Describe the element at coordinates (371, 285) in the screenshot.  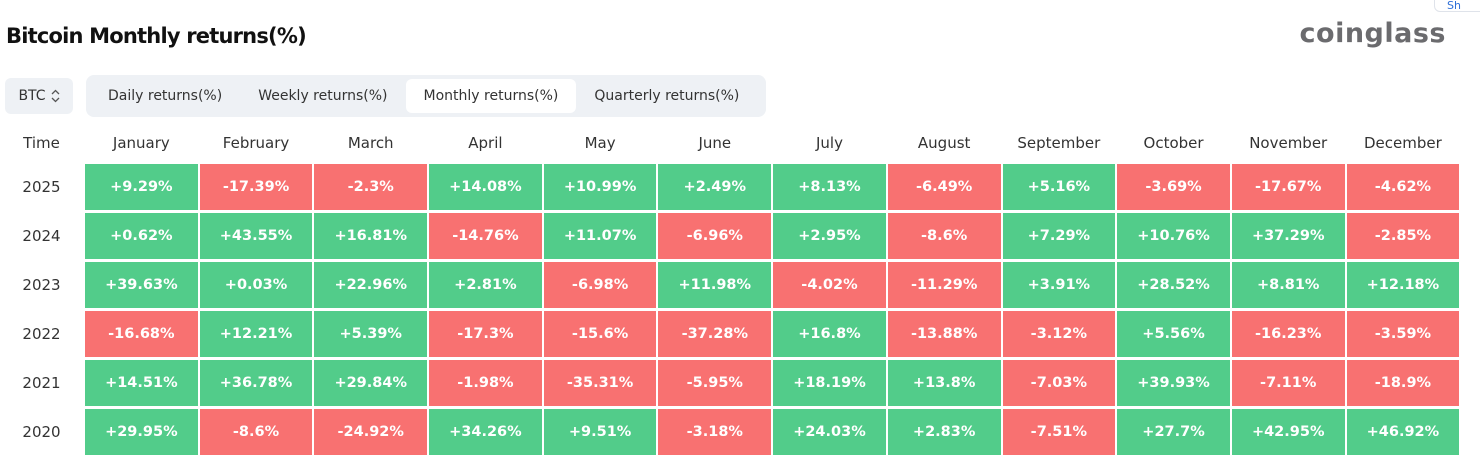
I see `return-cell: +22.96%` at that location.